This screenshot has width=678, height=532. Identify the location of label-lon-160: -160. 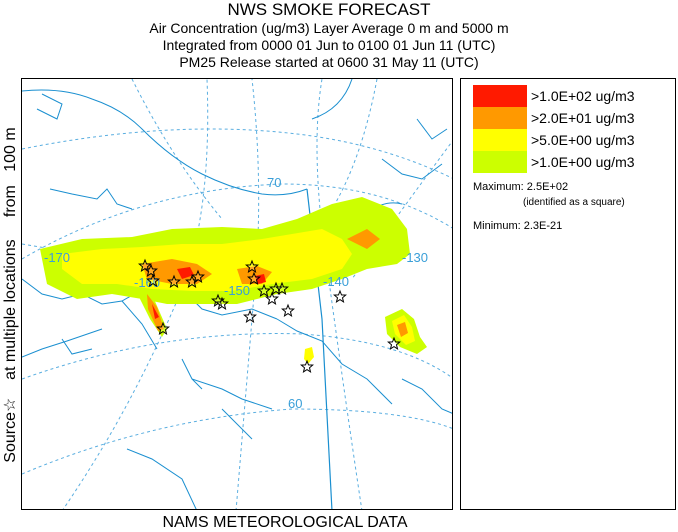
(147, 282).